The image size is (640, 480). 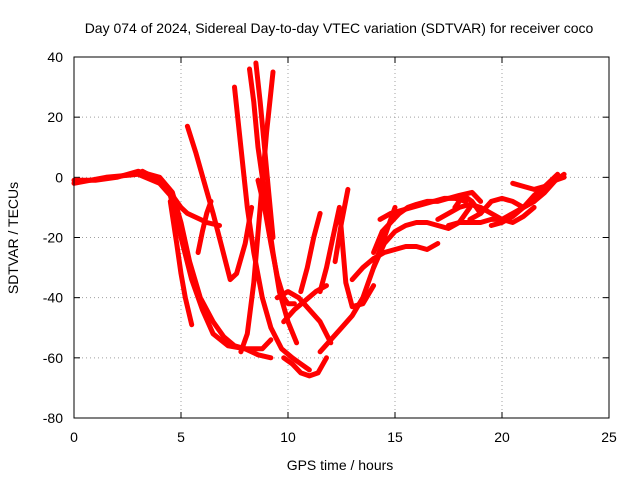 I want to click on y-tick-label: 20, so click(x=55, y=117).